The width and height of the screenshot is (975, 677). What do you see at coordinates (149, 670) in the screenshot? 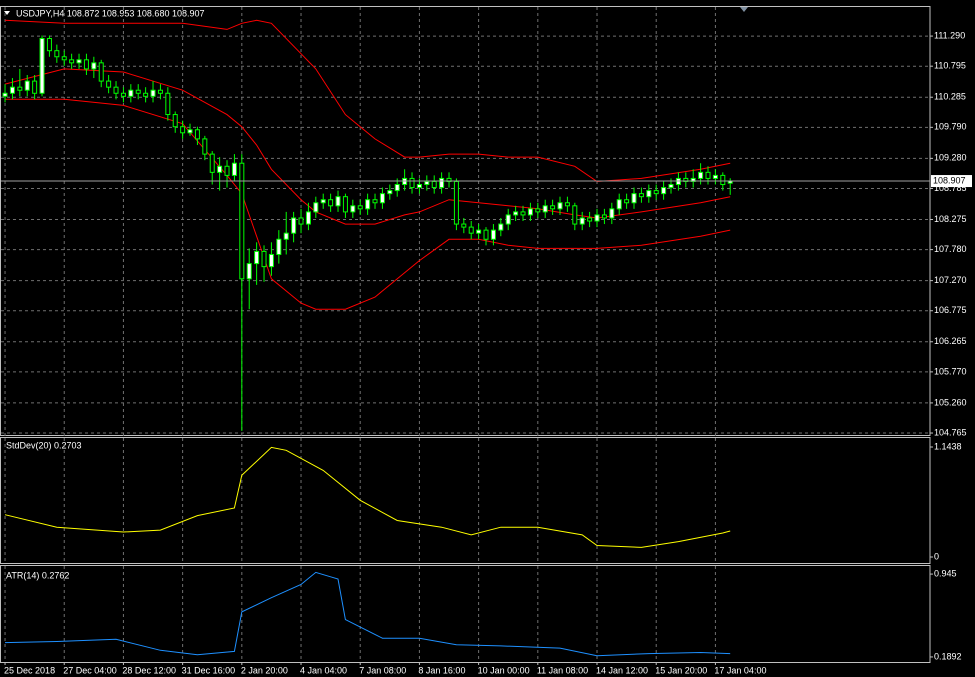
I see `x-tick-label: 28 Dec 12:00` at bounding box center [149, 670].